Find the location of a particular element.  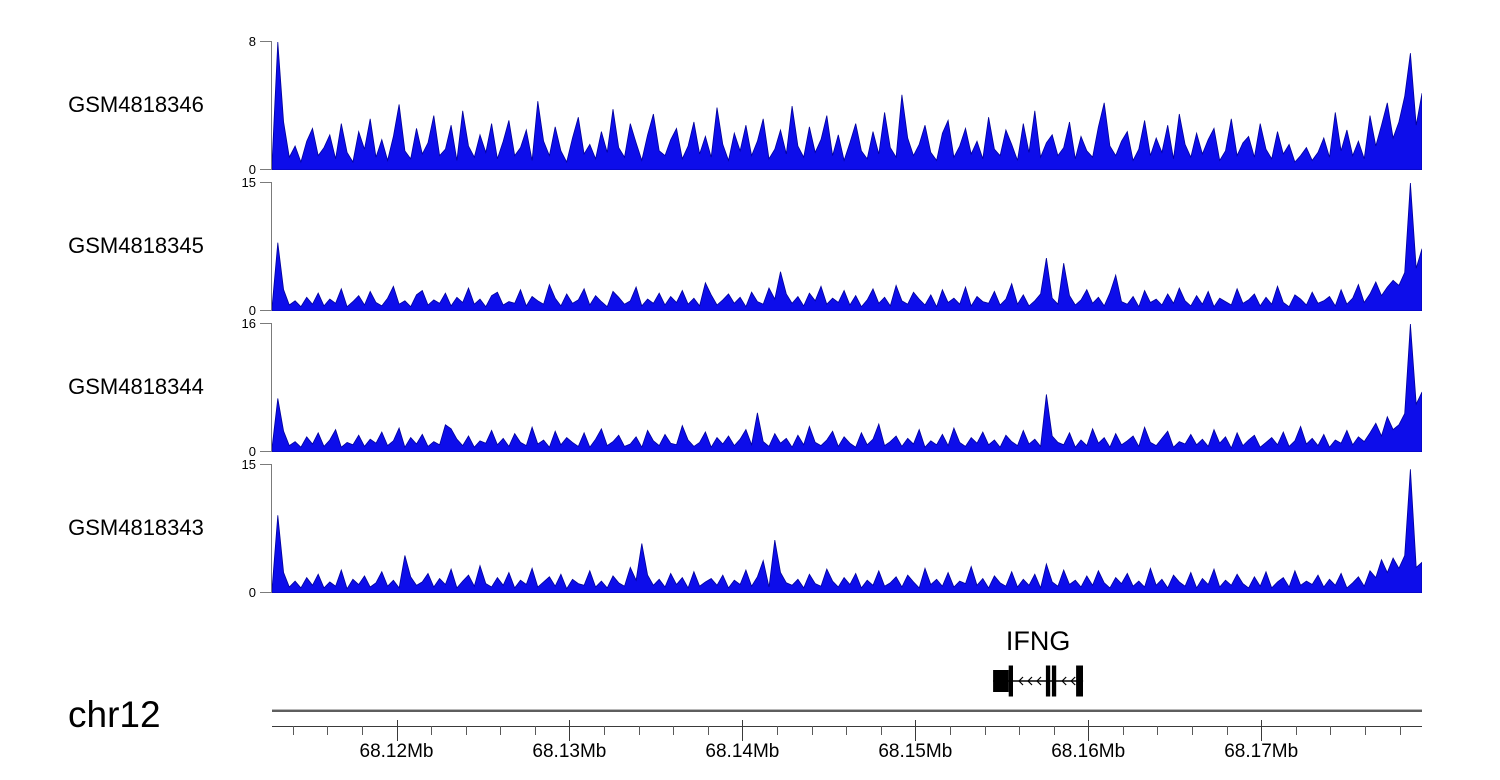

axis-tick-label: 68.12Mb is located at coordinates (396, 751).